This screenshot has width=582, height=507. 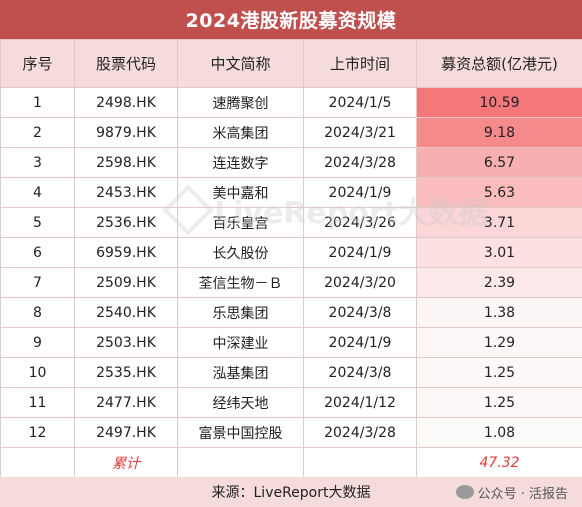 I want to click on row-no-cell: 5, so click(x=37, y=222).